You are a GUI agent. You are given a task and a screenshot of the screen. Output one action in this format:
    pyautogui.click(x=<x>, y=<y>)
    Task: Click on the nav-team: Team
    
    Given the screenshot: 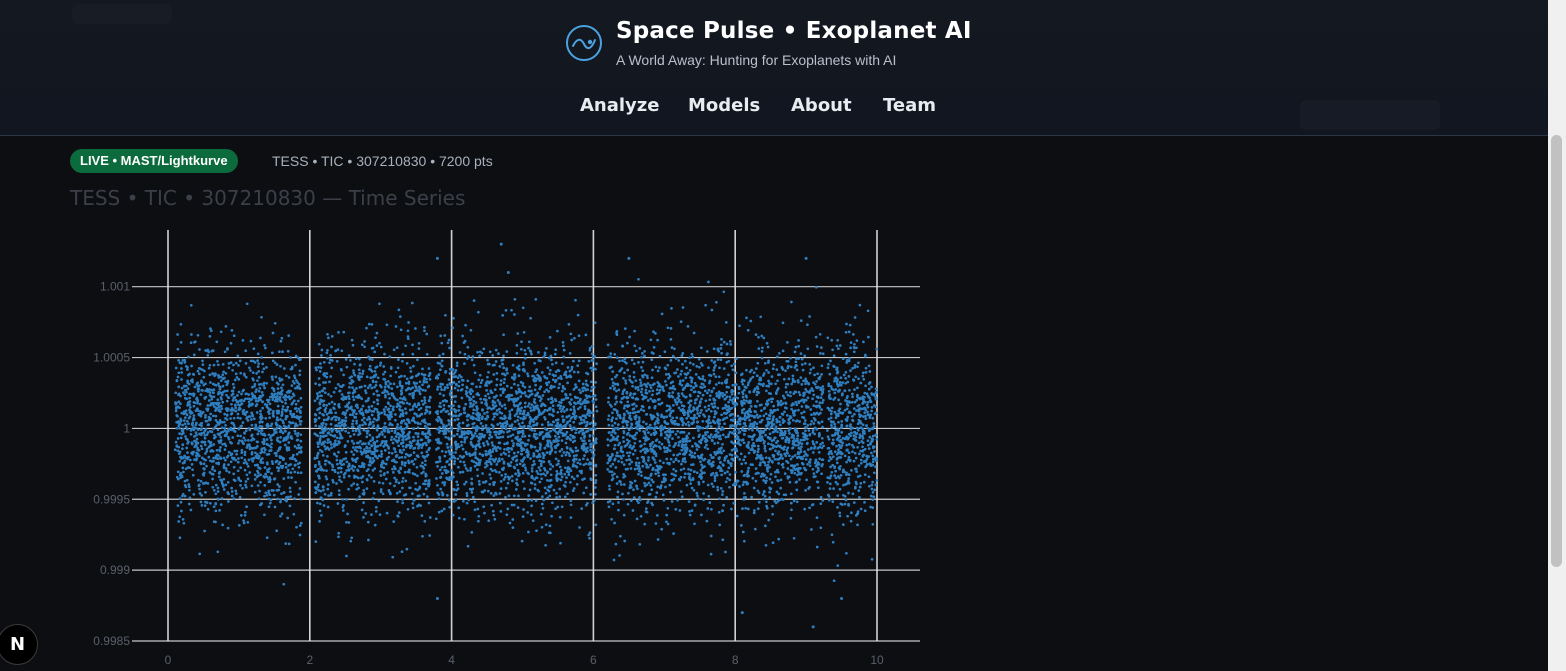 What is the action you would take?
    pyautogui.click(x=909, y=105)
    